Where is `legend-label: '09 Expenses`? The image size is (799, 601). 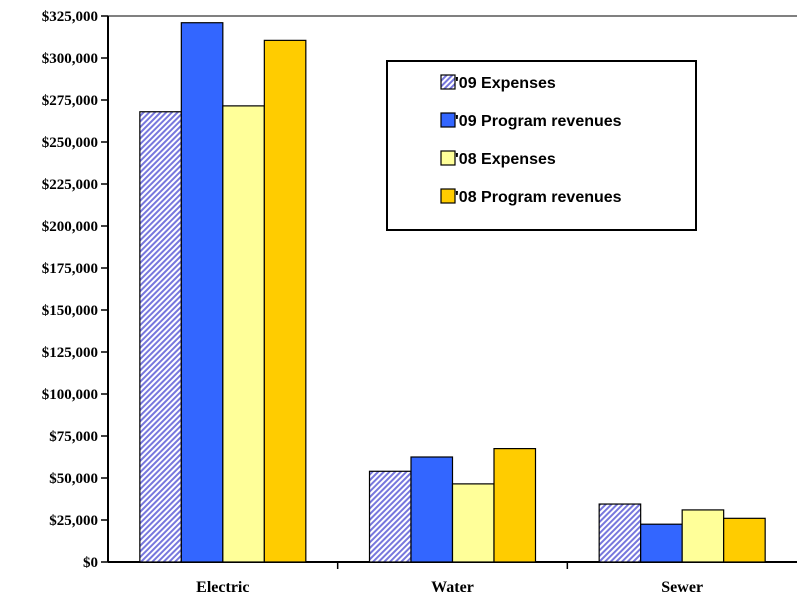
legend-label: '09 Expenses is located at coordinates (505, 83).